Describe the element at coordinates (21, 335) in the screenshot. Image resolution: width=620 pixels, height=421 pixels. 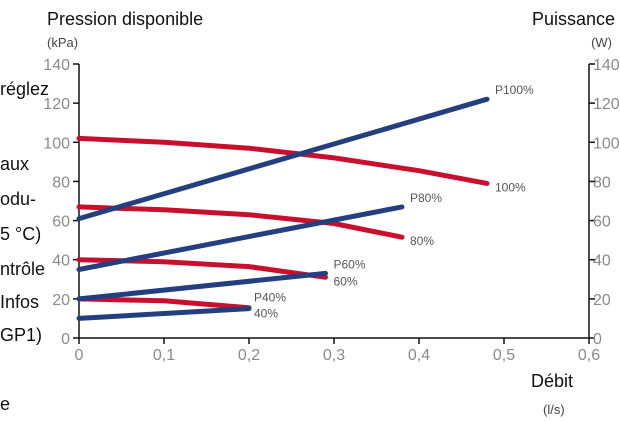
I see `cropped-text-line: GP1)` at that location.